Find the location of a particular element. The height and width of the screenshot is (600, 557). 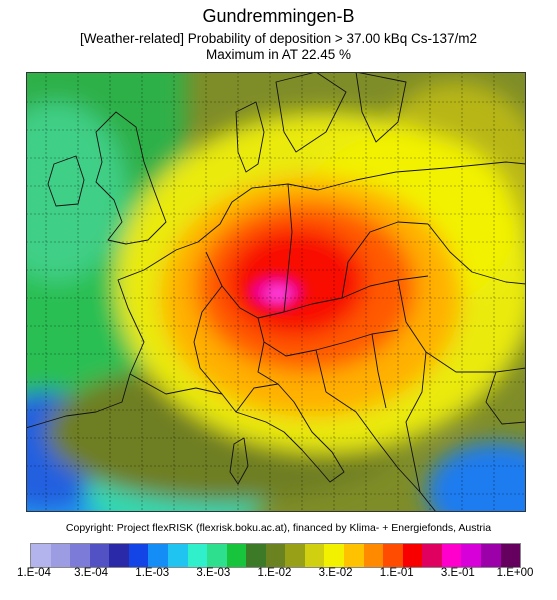

color-scale-tick-label: 3.E-04 is located at coordinates (91, 573).